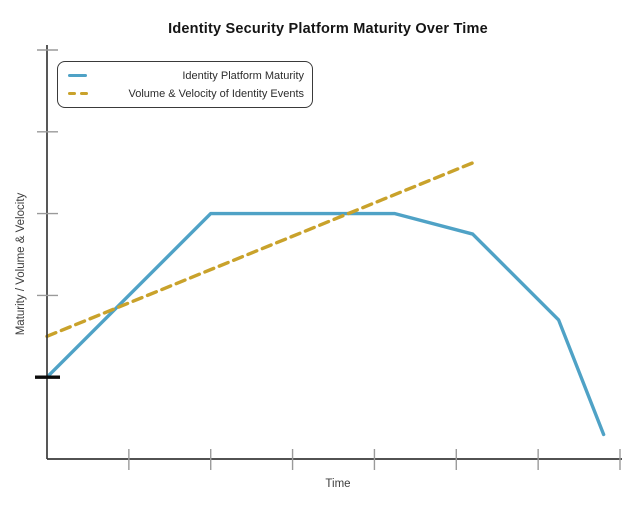 The image size is (640, 509). Describe the element at coordinates (78, 93) in the screenshot. I see `events-line-swatch` at that location.